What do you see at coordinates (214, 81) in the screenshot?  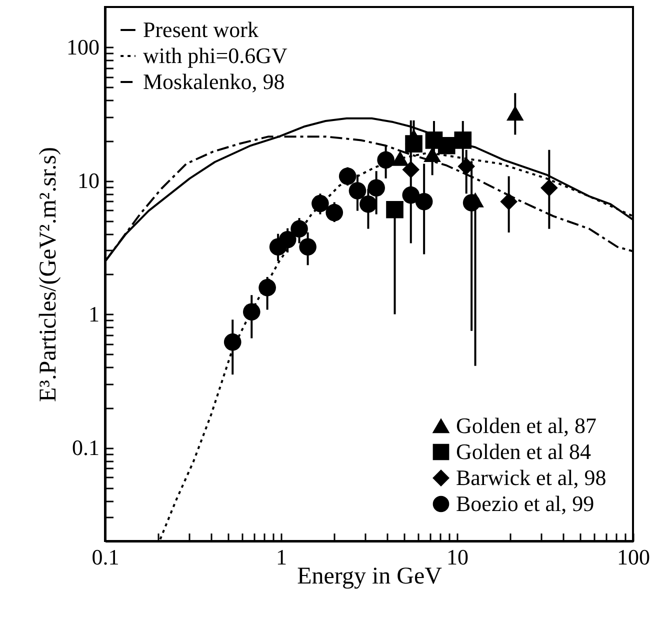 I see `legend-label: Moskalenko, 98` at bounding box center [214, 81].